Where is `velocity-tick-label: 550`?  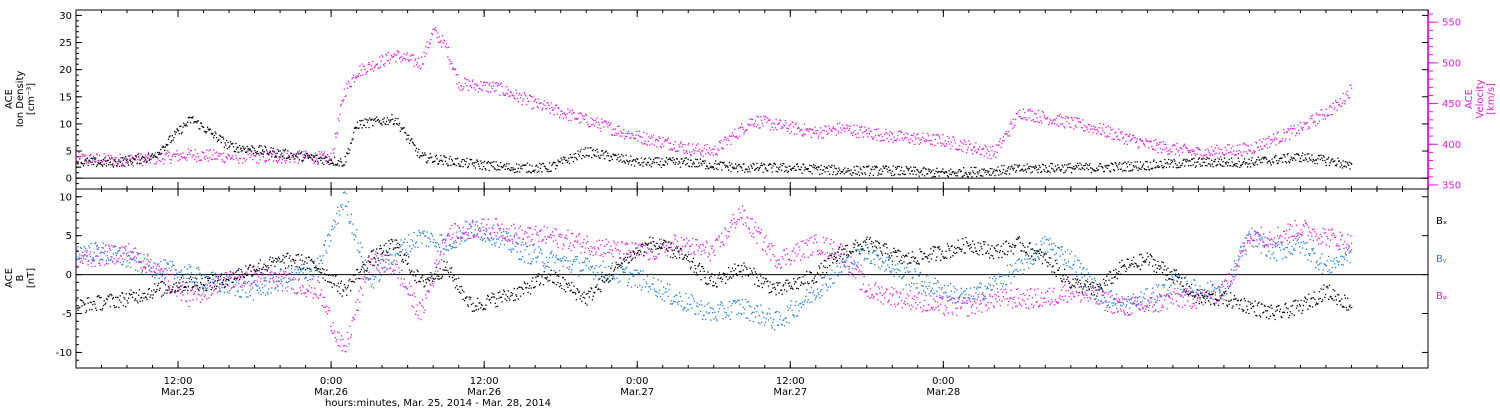 velocity-tick-label: 550 is located at coordinates (1451, 23).